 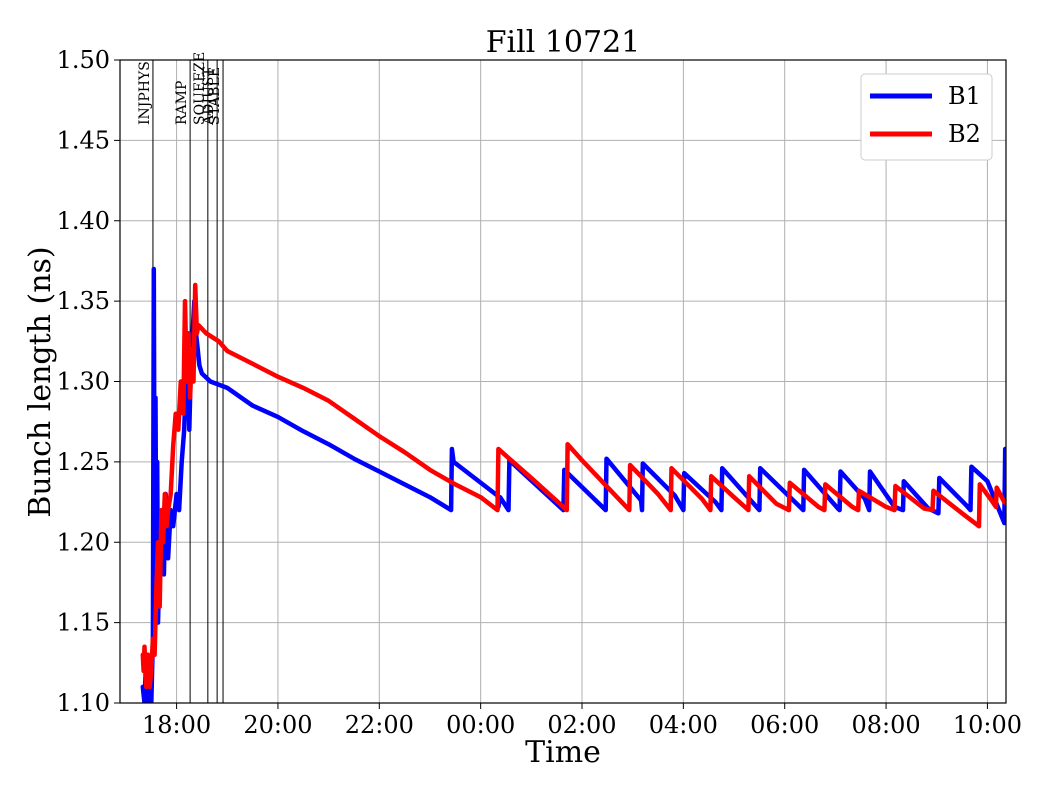 I want to click on y-tick-label: 1.30, so click(x=83, y=382).